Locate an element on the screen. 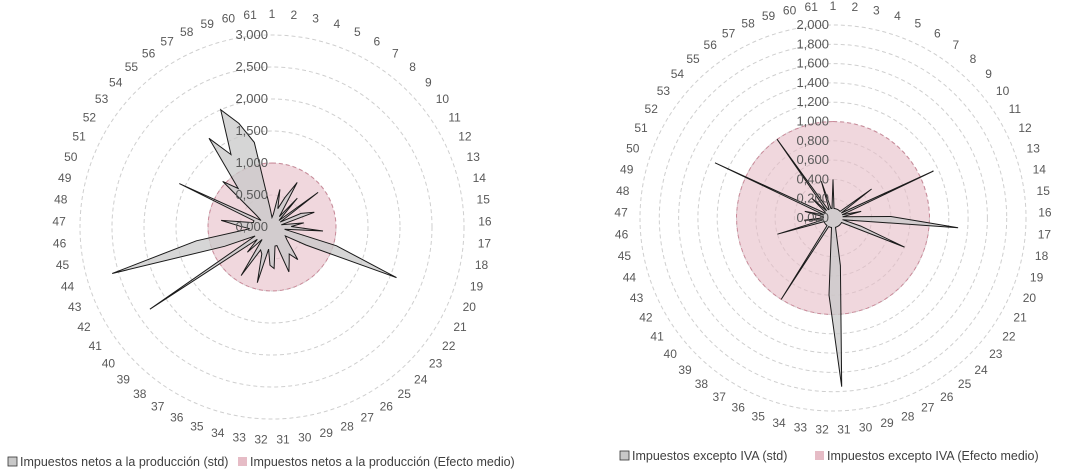 The width and height of the screenshot is (1071, 473). category-label: 53 is located at coordinates (102, 99).